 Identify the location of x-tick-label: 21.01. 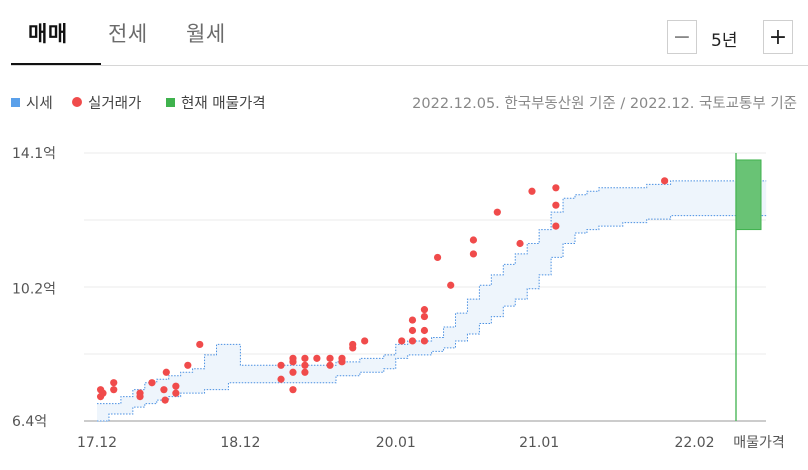
(539, 443).